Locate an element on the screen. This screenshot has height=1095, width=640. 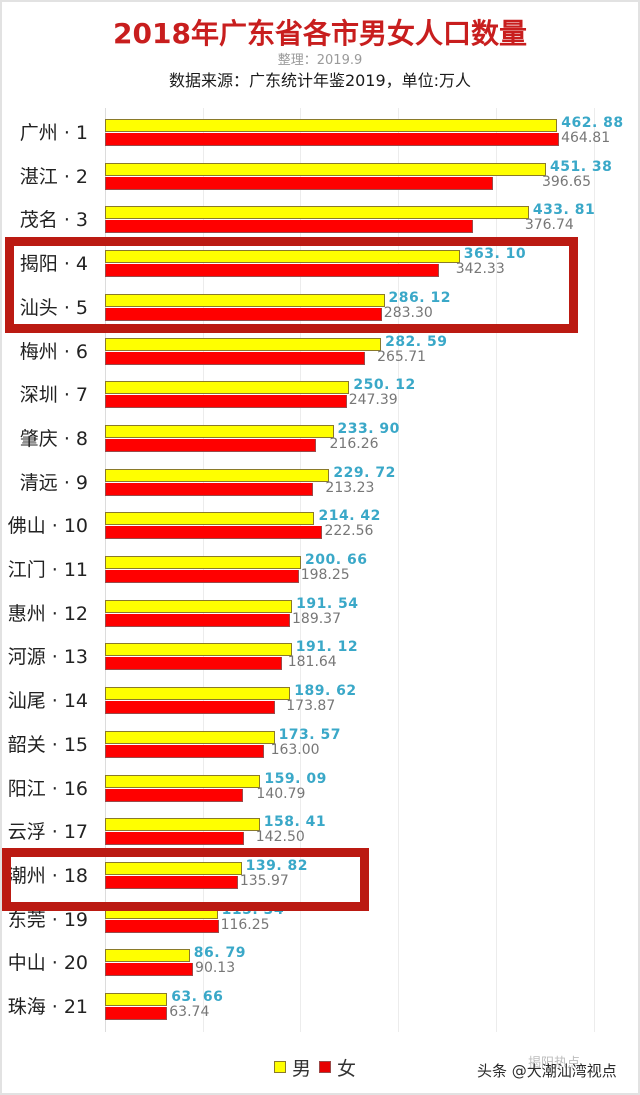
female-value: 198.25 is located at coordinates (325, 575).